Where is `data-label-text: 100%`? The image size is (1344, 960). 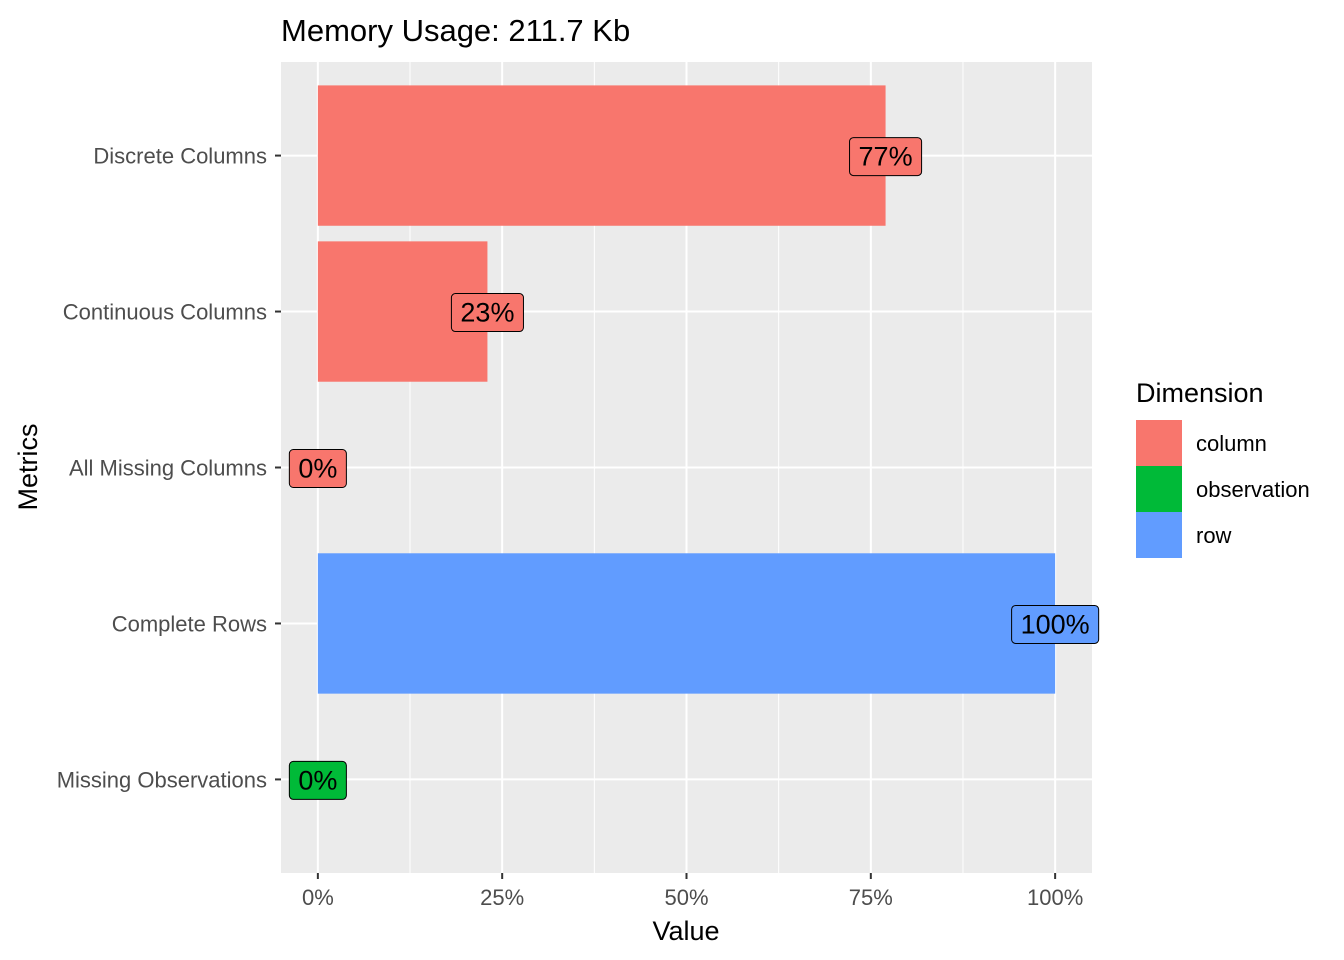
data-label-text: 100% is located at coordinates (1055, 624).